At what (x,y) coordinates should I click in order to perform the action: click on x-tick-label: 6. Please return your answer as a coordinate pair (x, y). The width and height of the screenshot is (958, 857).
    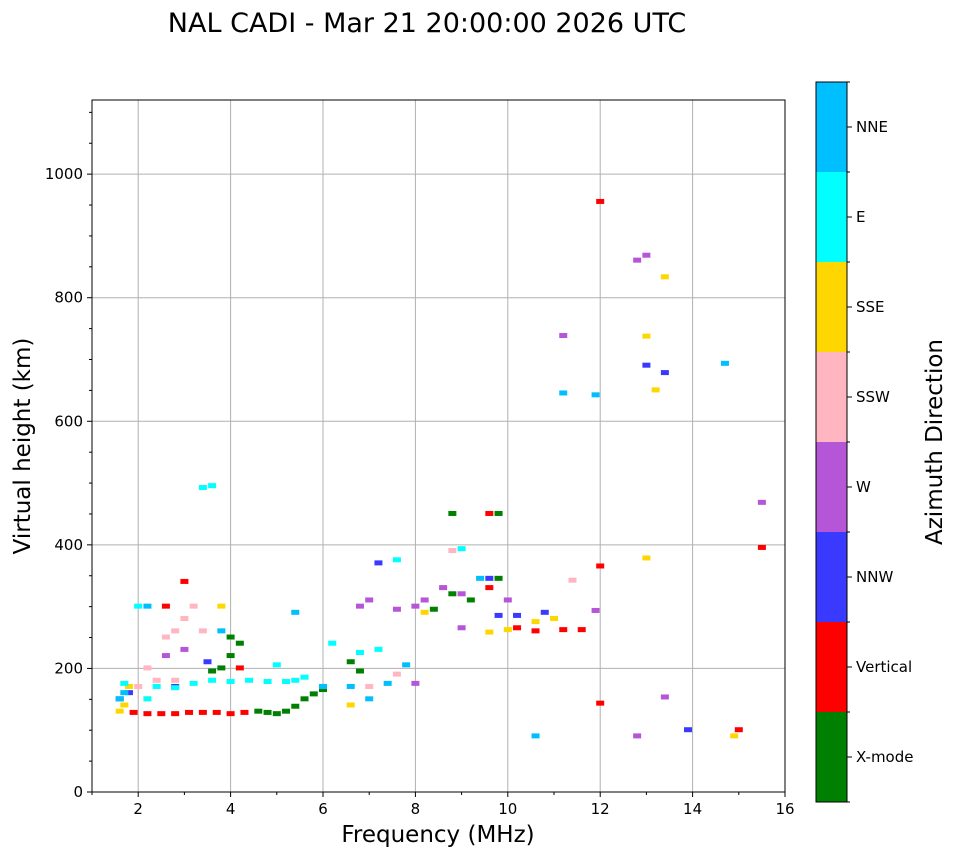
    Looking at the image, I should click on (323, 809).